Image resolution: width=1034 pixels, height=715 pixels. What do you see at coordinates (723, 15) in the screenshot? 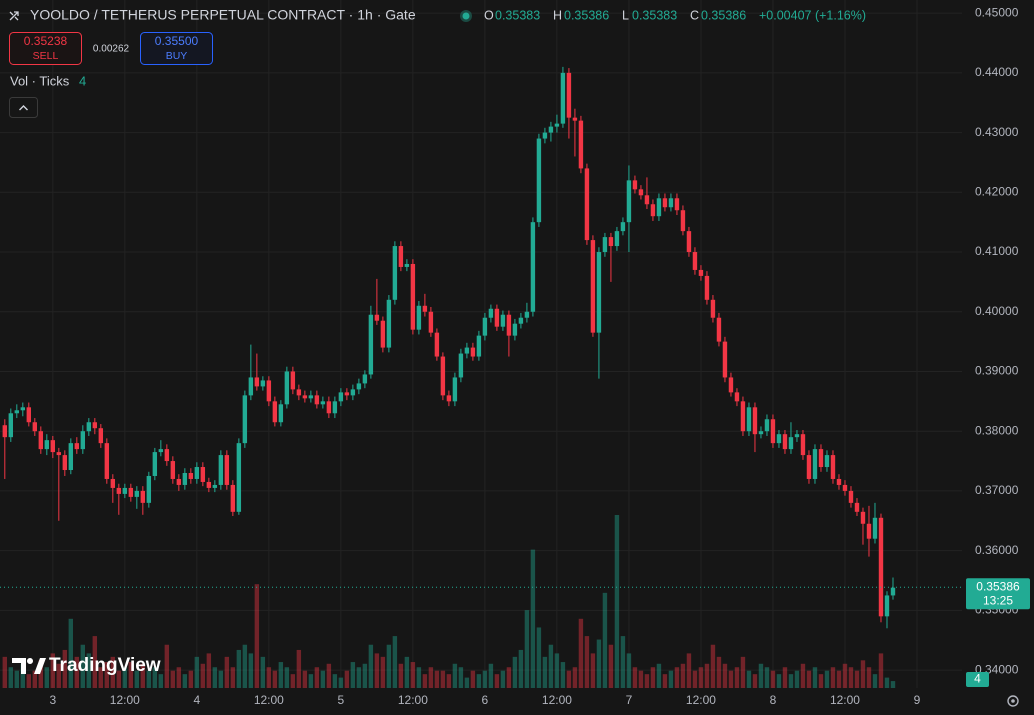
I see `ohlc-value: 0.35386` at bounding box center [723, 15].